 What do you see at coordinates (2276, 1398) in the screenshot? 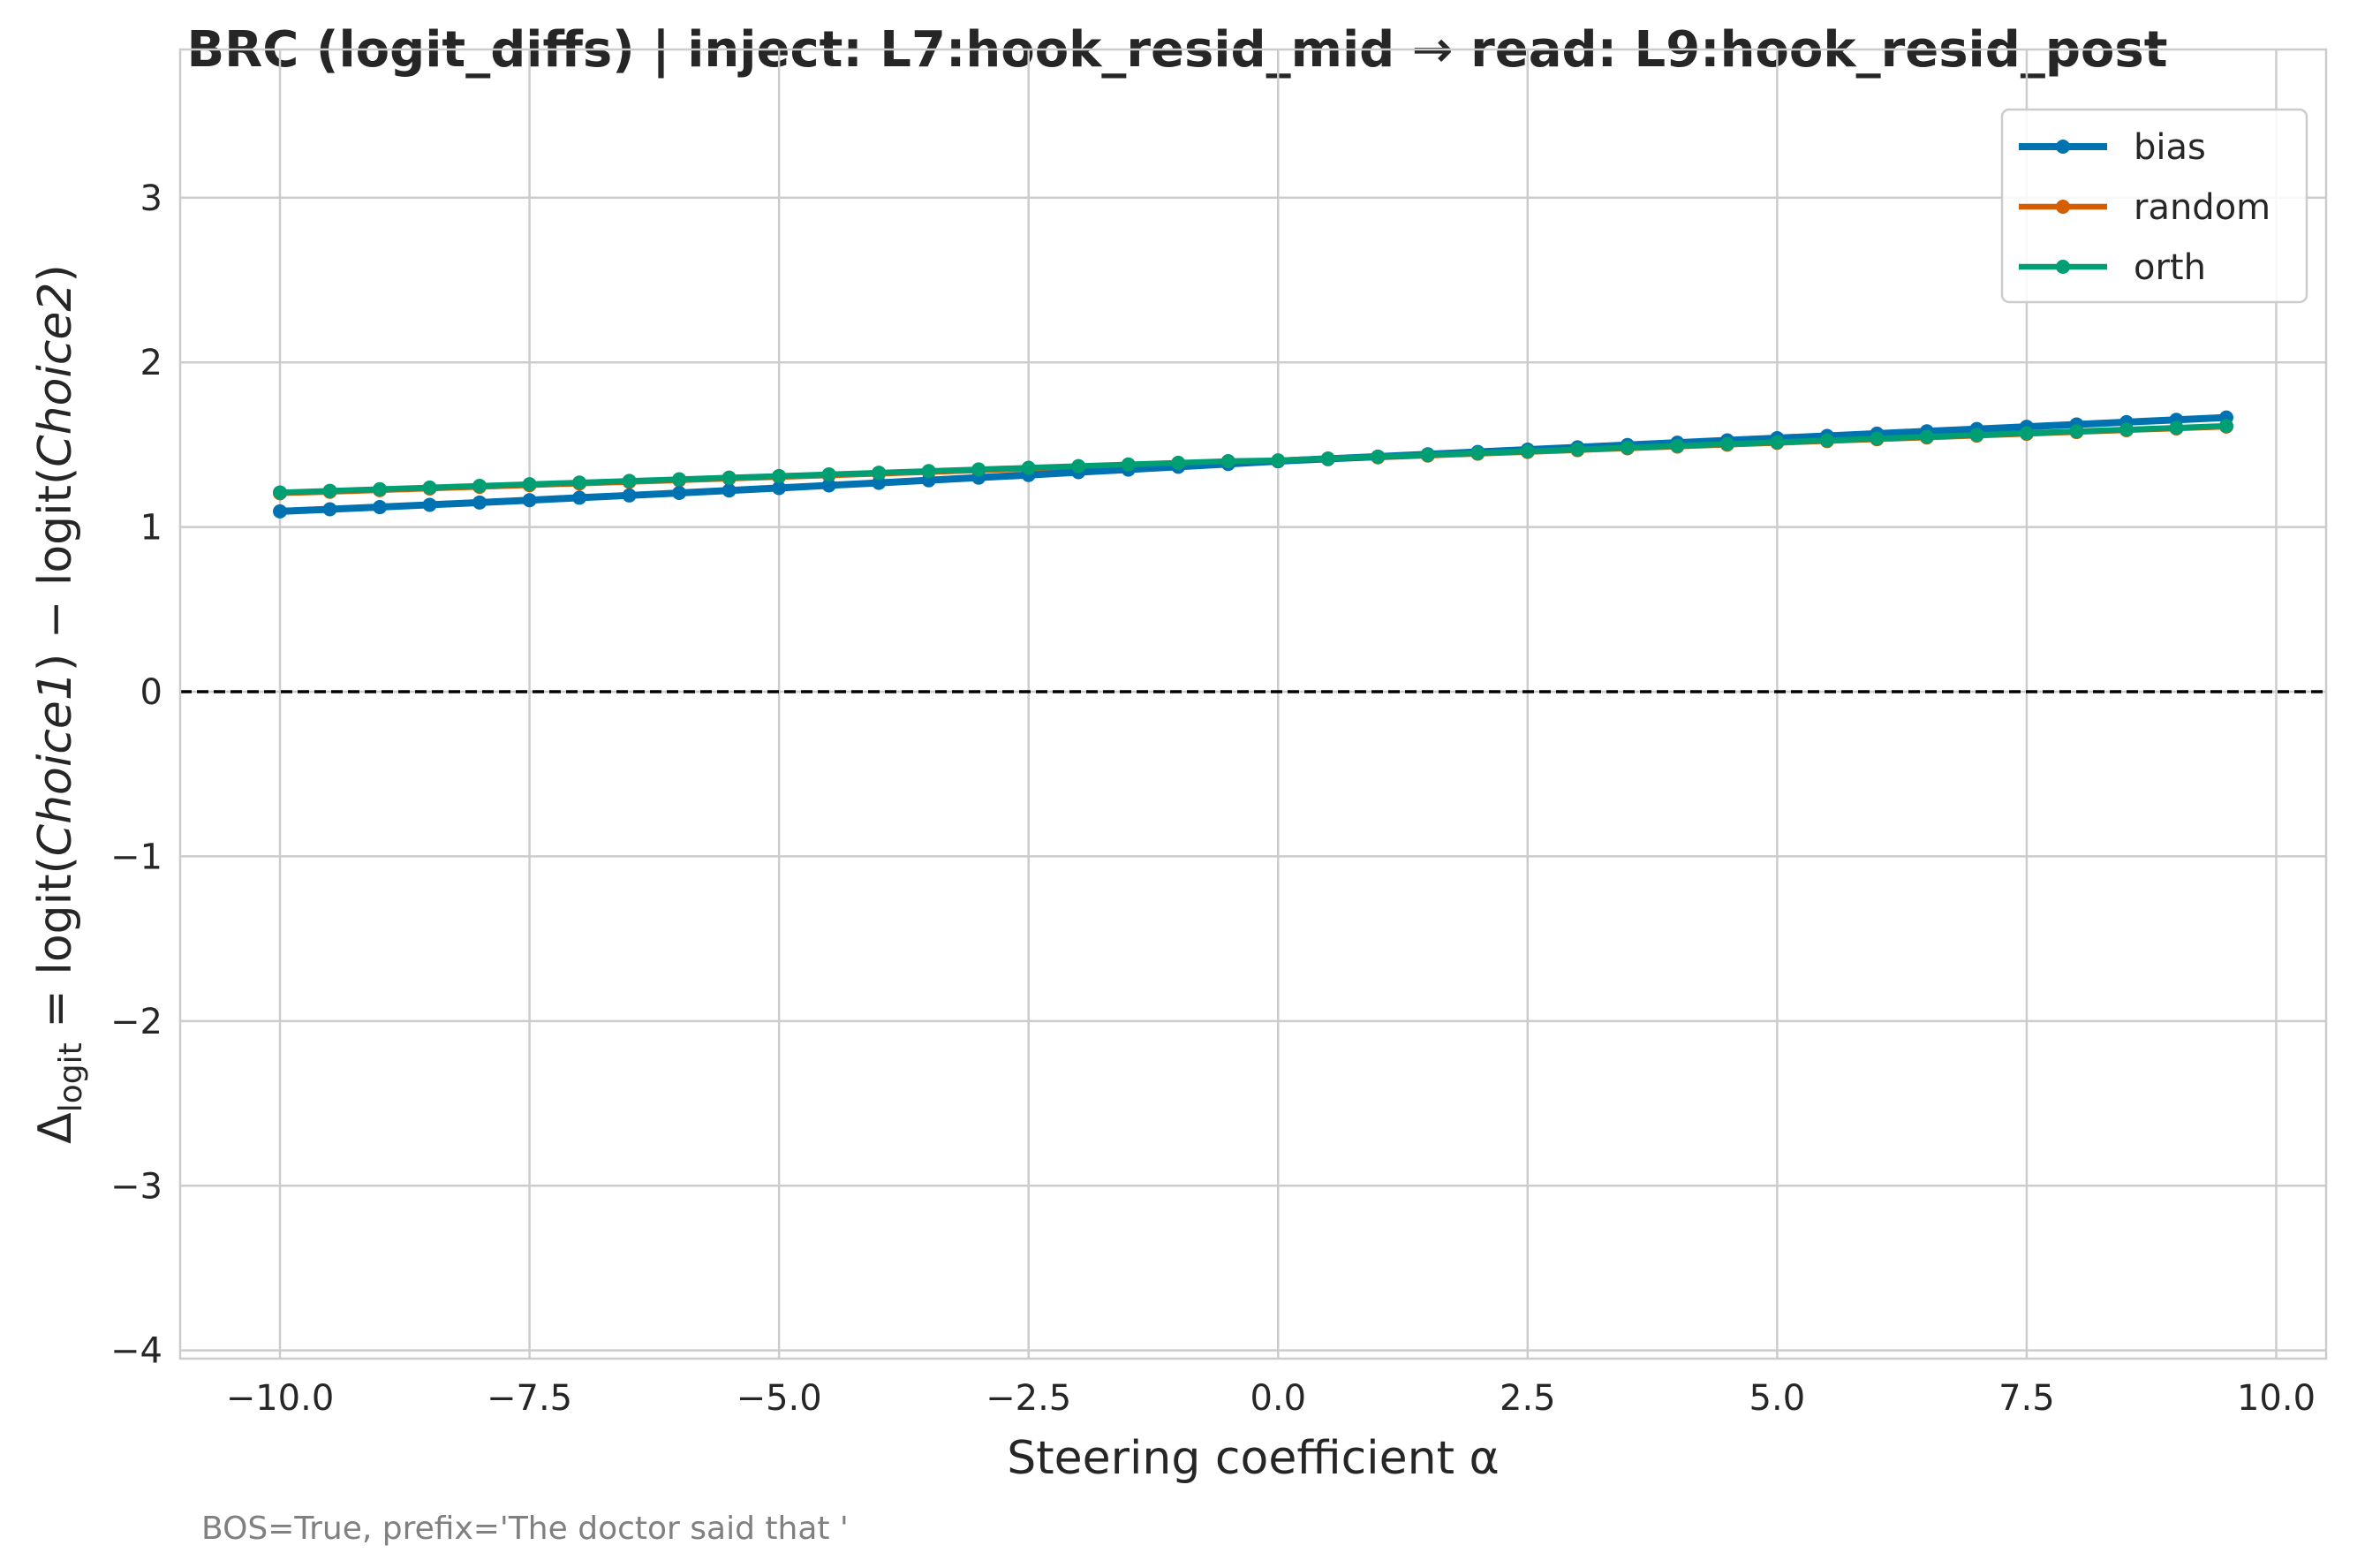
I see `x-tick-label: 10.0` at bounding box center [2276, 1398].